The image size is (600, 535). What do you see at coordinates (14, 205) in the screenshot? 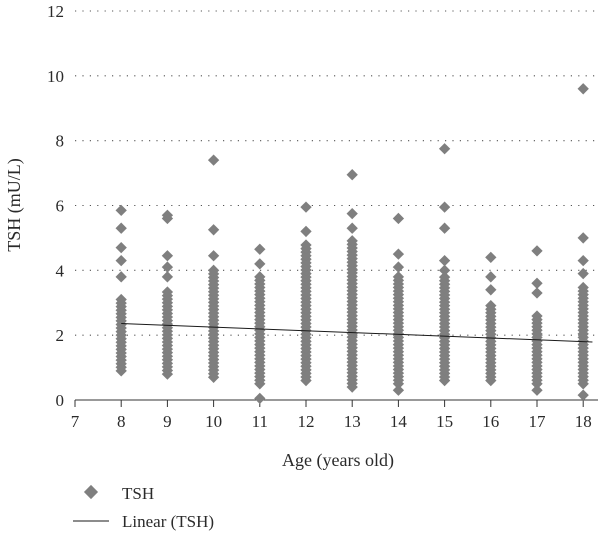
I see `y-axis-title: TSH (mU/L)` at bounding box center [14, 205].